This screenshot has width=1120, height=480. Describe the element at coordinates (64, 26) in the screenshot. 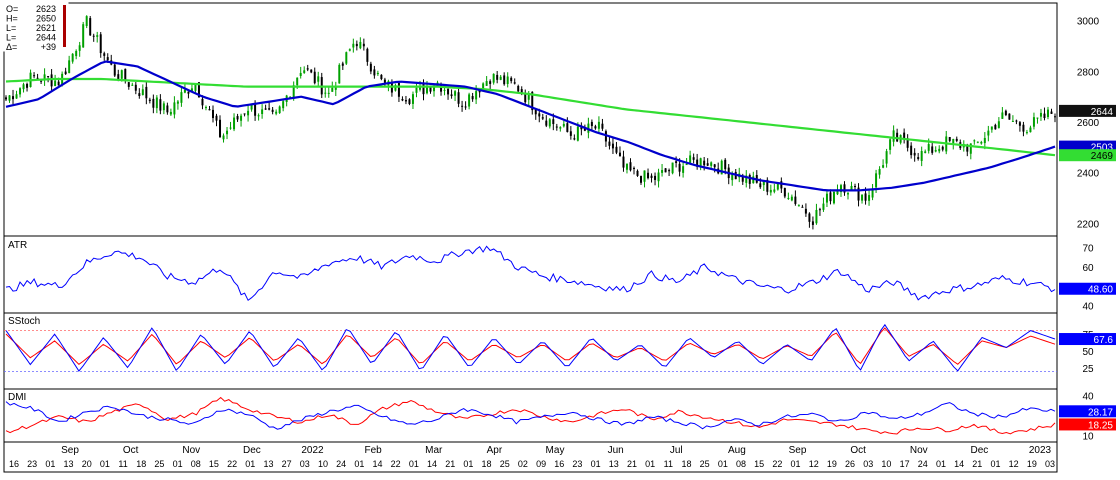

I see `ohlc-range-bar` at that location.